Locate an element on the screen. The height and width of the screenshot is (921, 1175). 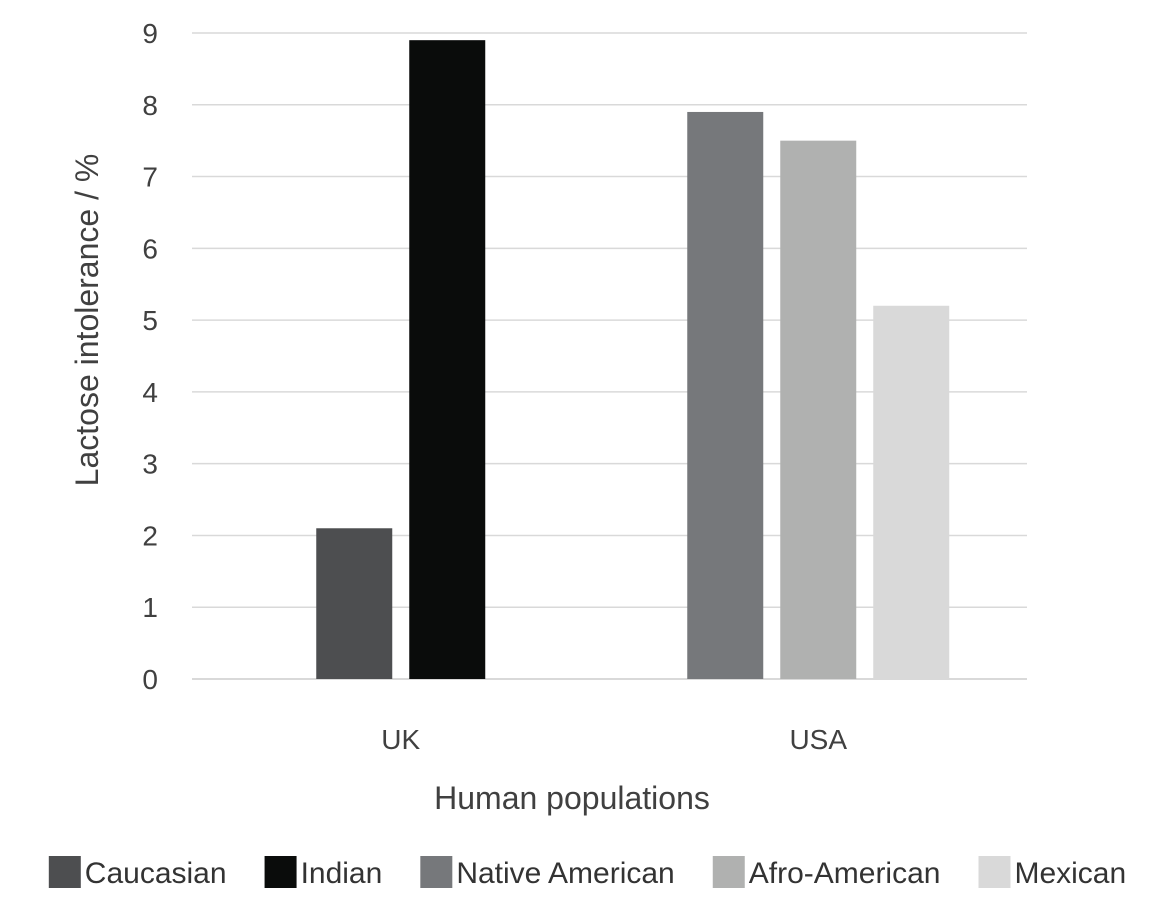
legend-label: Native American is located at coordinates (565, 873).